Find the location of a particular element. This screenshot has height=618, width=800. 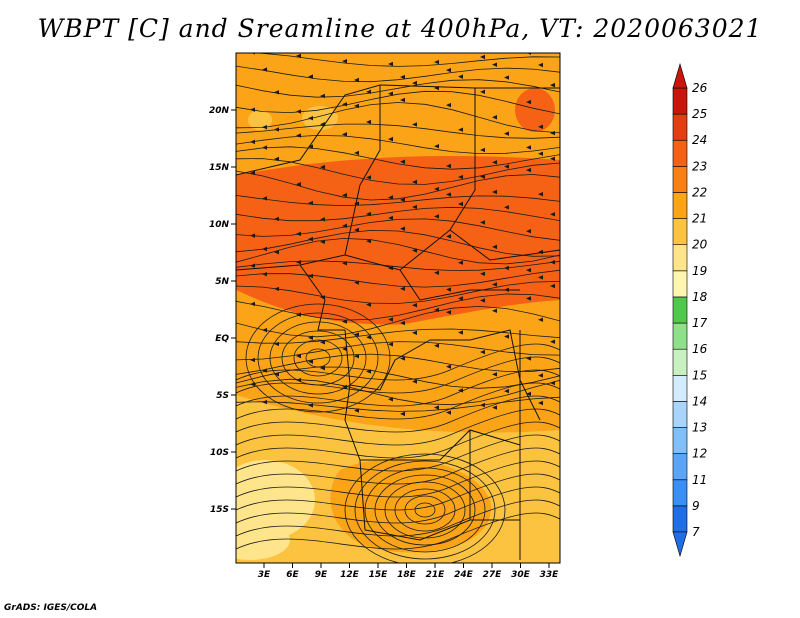

streamline-vortex is located at coordinates (425, 510).